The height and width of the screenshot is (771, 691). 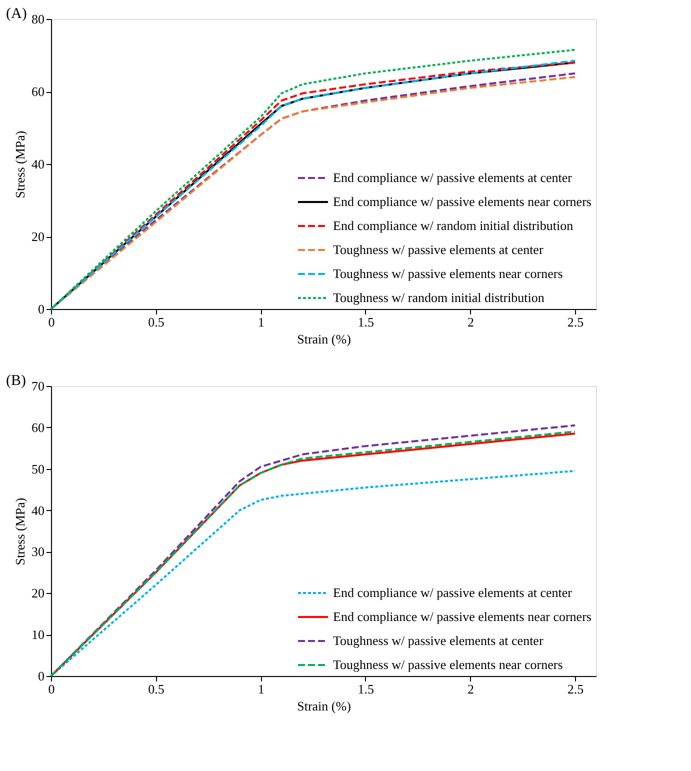 I want to click on y-tick-label: 70, so click(x=38, y=386).